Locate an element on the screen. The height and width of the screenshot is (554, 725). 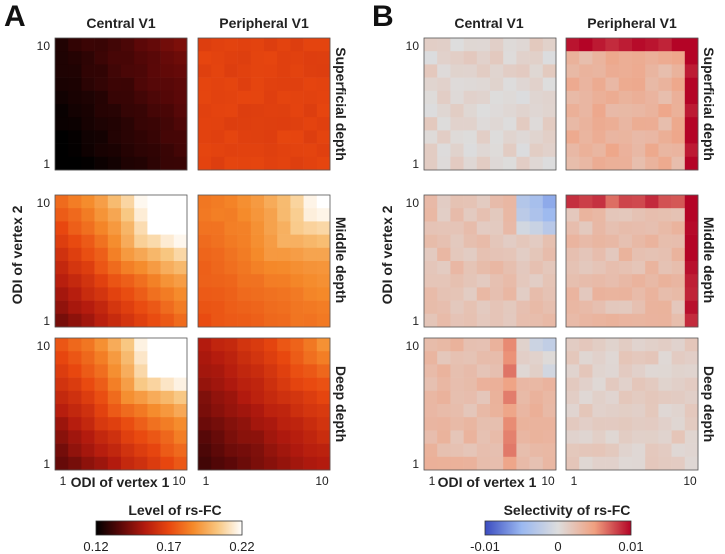
colorbar-a is located at coordinates (169, 528).